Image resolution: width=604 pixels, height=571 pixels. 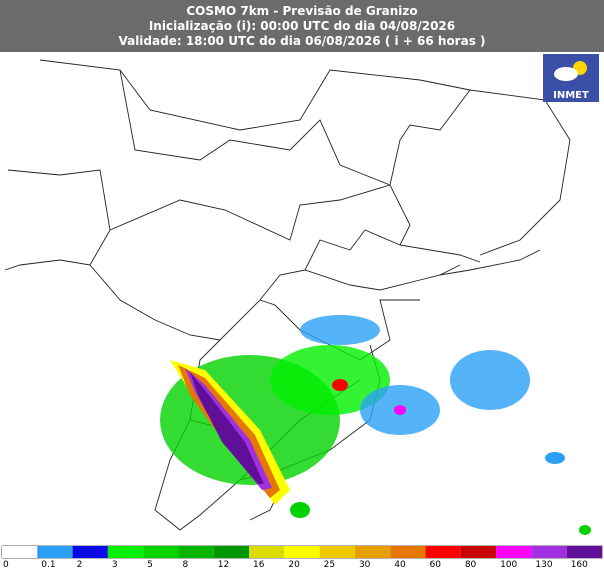 What do you see at coordinates (571, 78) in the screenshot?
I see `logo: INMET` at bounding box center [571, 78].